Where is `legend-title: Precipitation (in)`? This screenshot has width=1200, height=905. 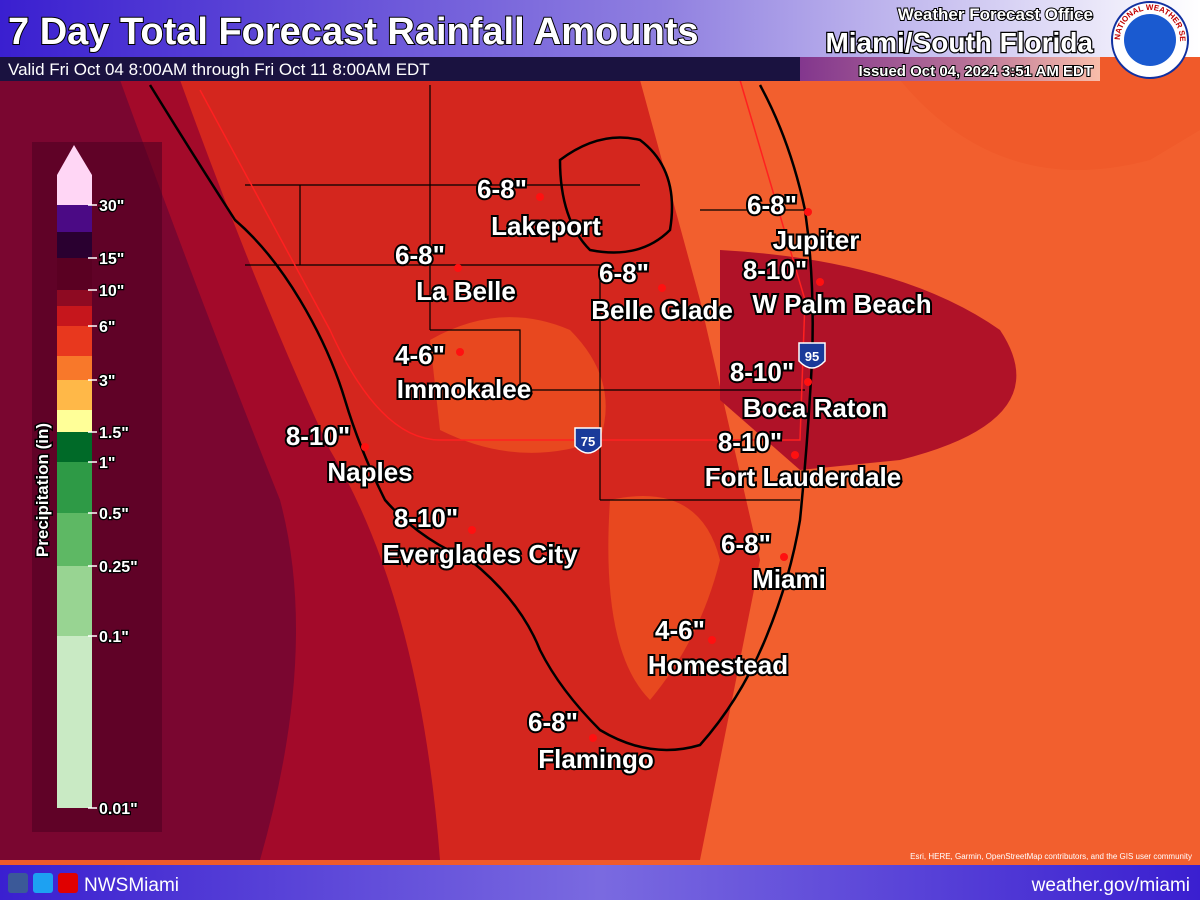
legend-title: Precipitation (in) is located at coordinates (42, 490).